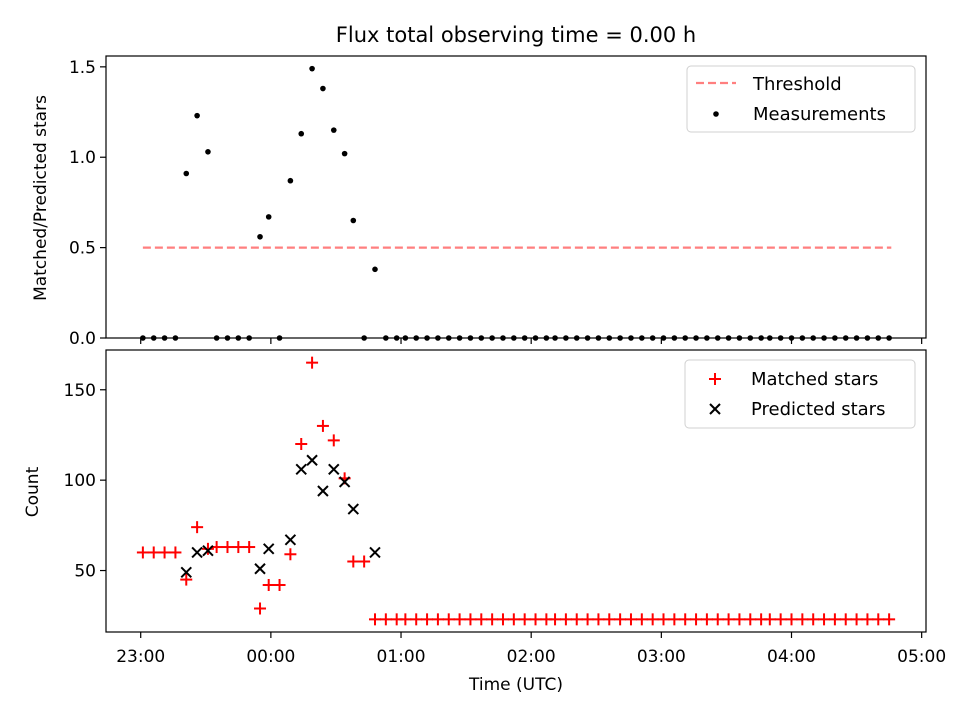 The width and height of the screenshot is (960, 720). Describe the element at coordinates (82, 339) in the screenshot. I see `y-tick-label: 0.0` at that location.